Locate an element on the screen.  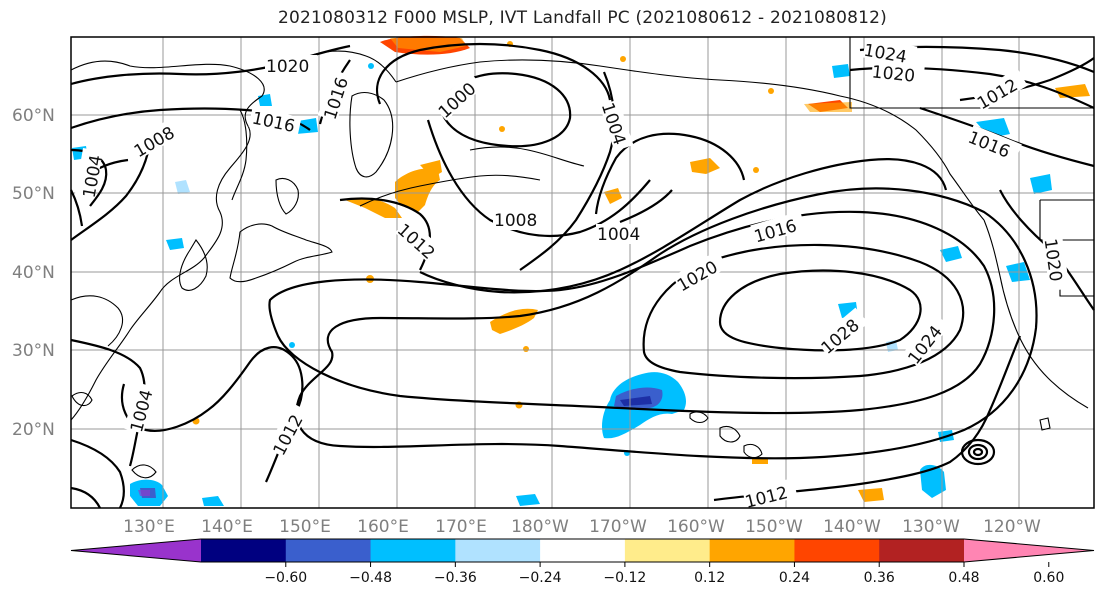
colorbar-extension-low is located at coordinates (136, 550).